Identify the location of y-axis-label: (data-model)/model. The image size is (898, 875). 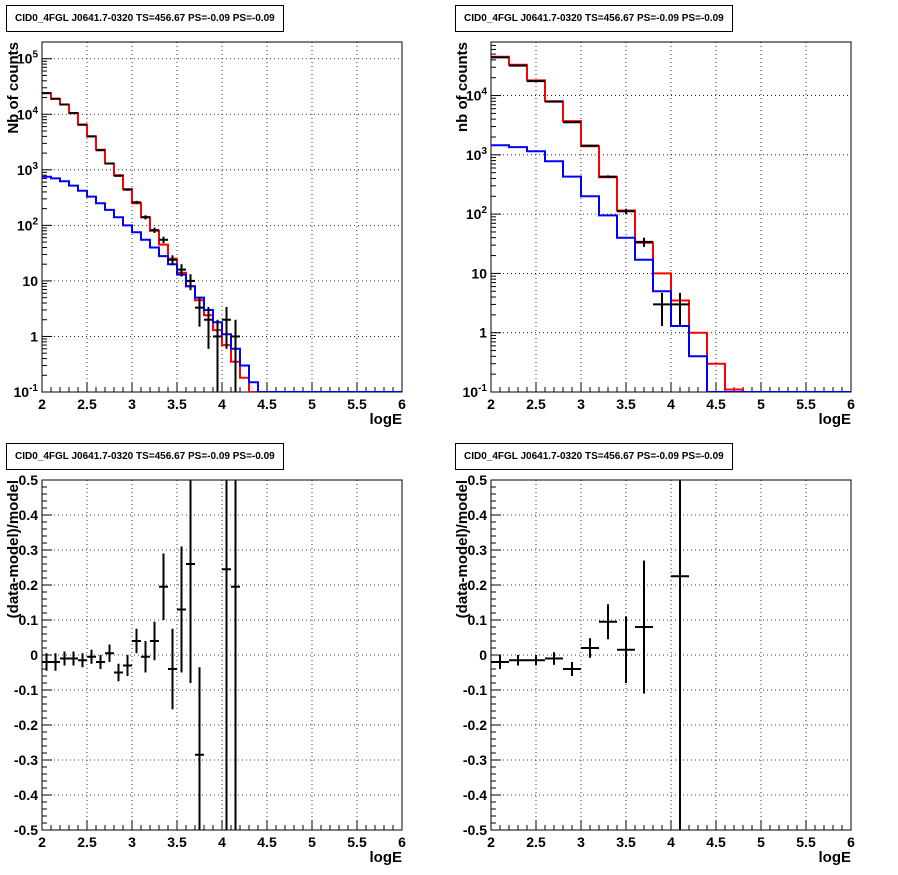
(13, 549).